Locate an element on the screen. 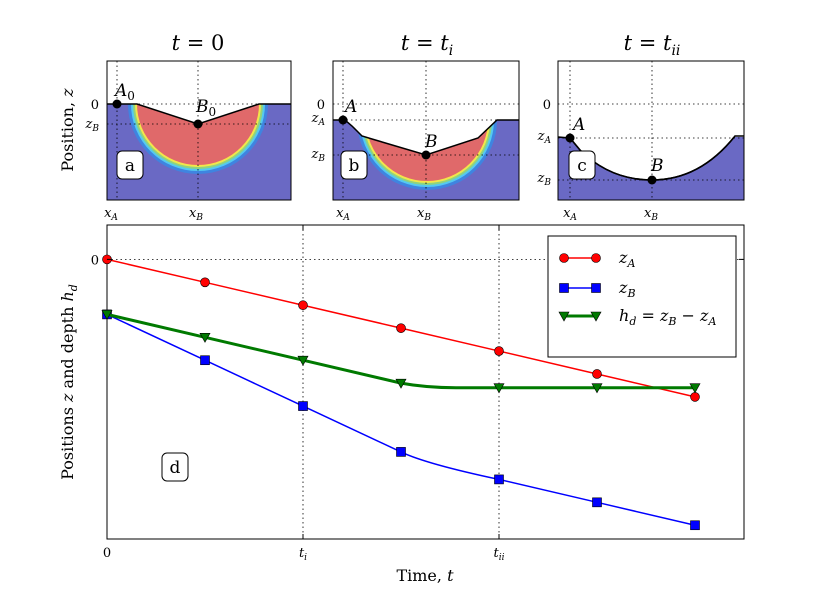 The width and height of the screenshot is (830, 593). legend-entry-zB: zB is located at coordinates (597, 289).